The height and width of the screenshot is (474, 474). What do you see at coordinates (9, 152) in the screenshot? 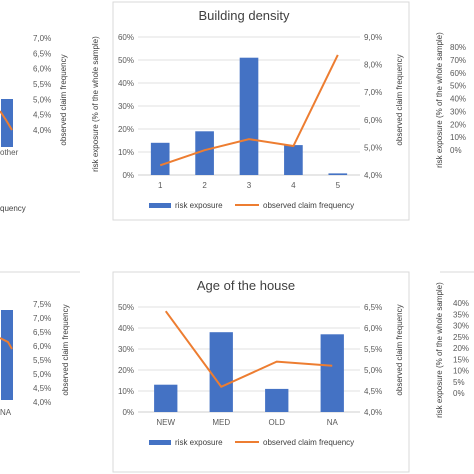
I see `top-left-tick-label-other: other` at bounding box center [9, 152].